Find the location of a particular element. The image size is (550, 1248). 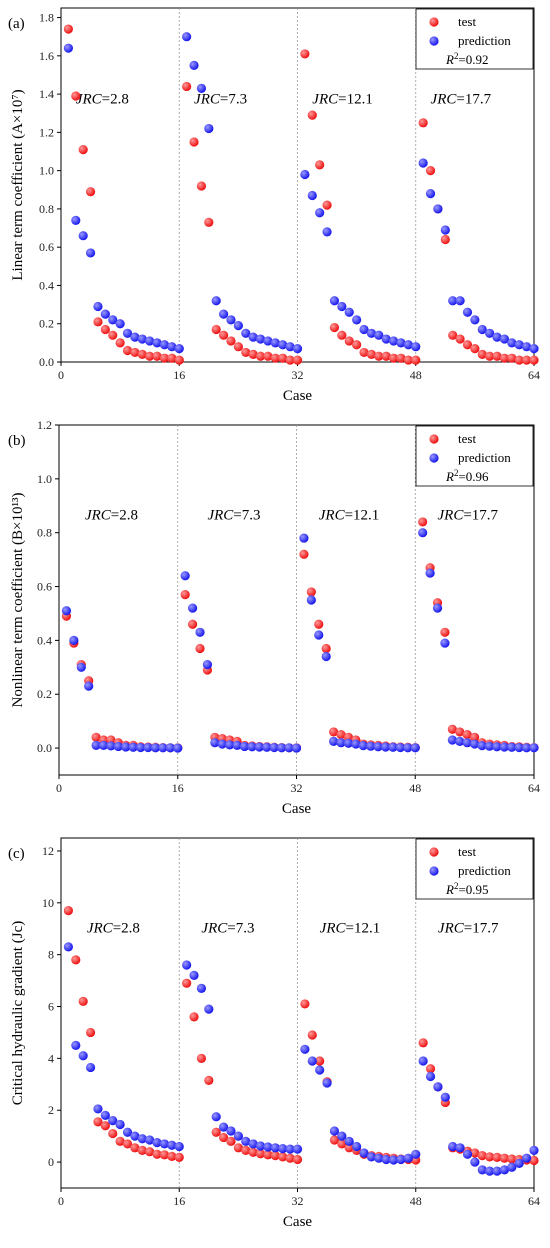

y-tick-label: 1.0 is located at coordinates (44, 479).